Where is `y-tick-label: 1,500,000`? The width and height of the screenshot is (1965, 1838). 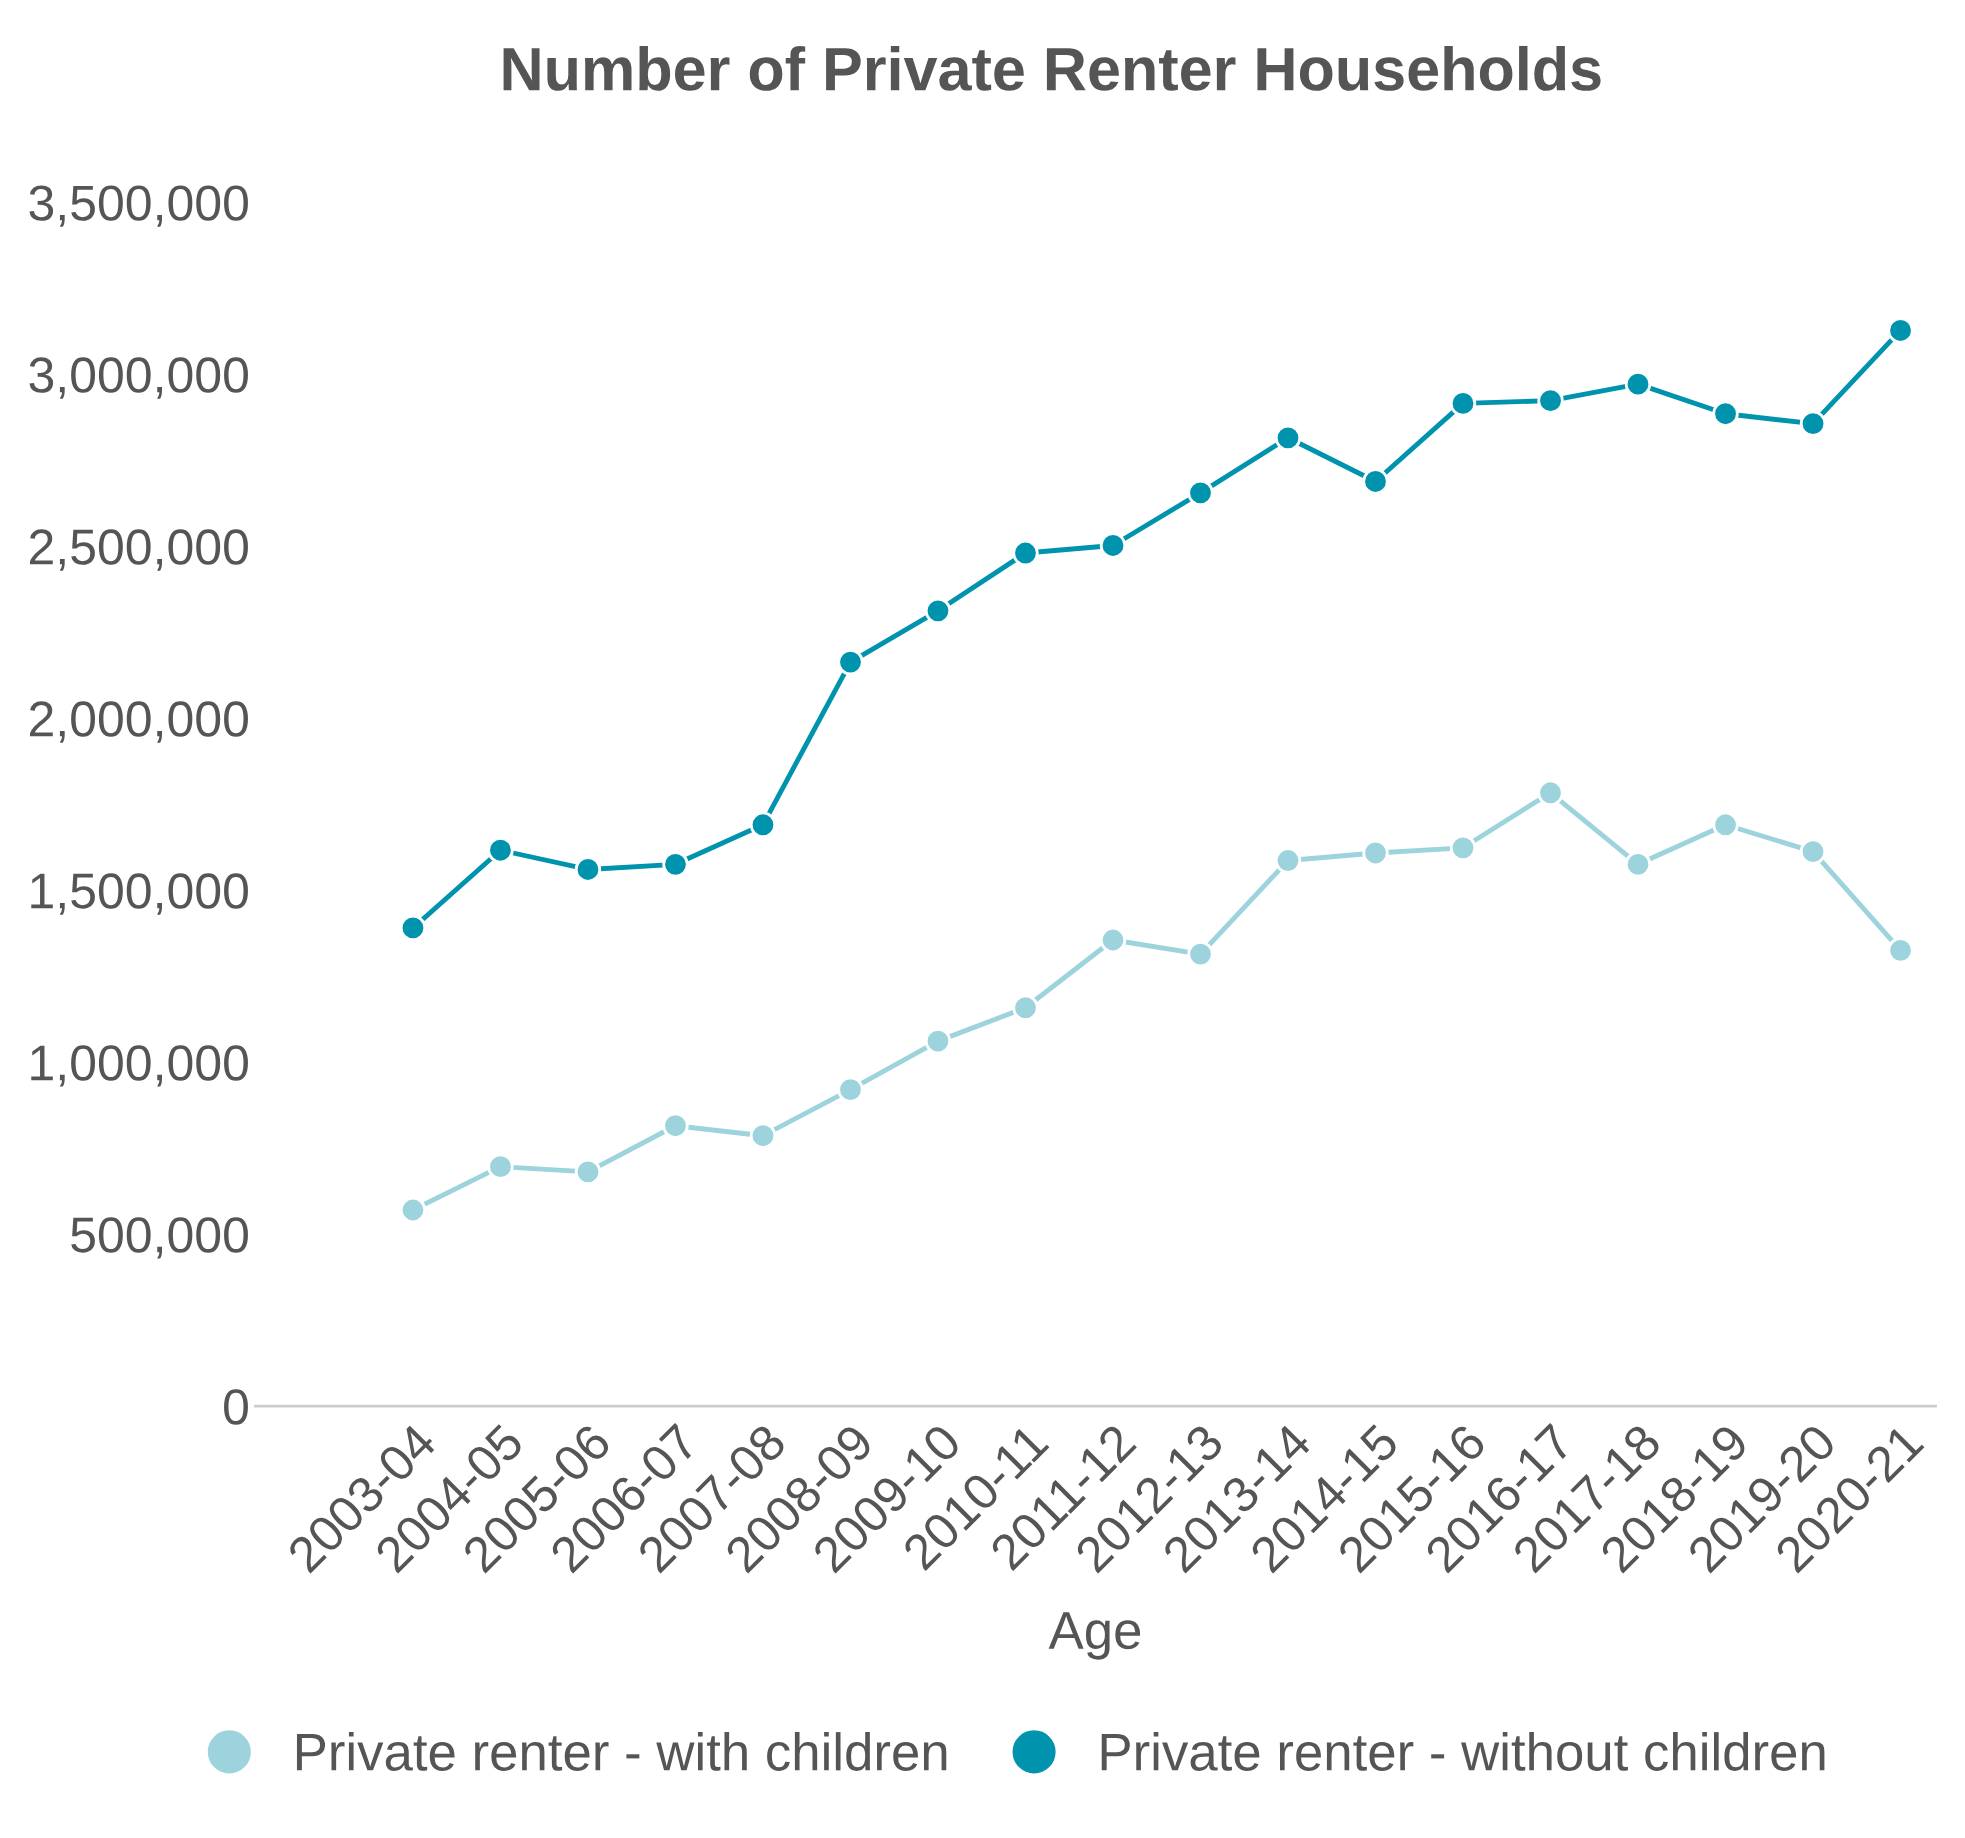 y-tick-label: 1,500,000 is located at coordinates (139, 894).